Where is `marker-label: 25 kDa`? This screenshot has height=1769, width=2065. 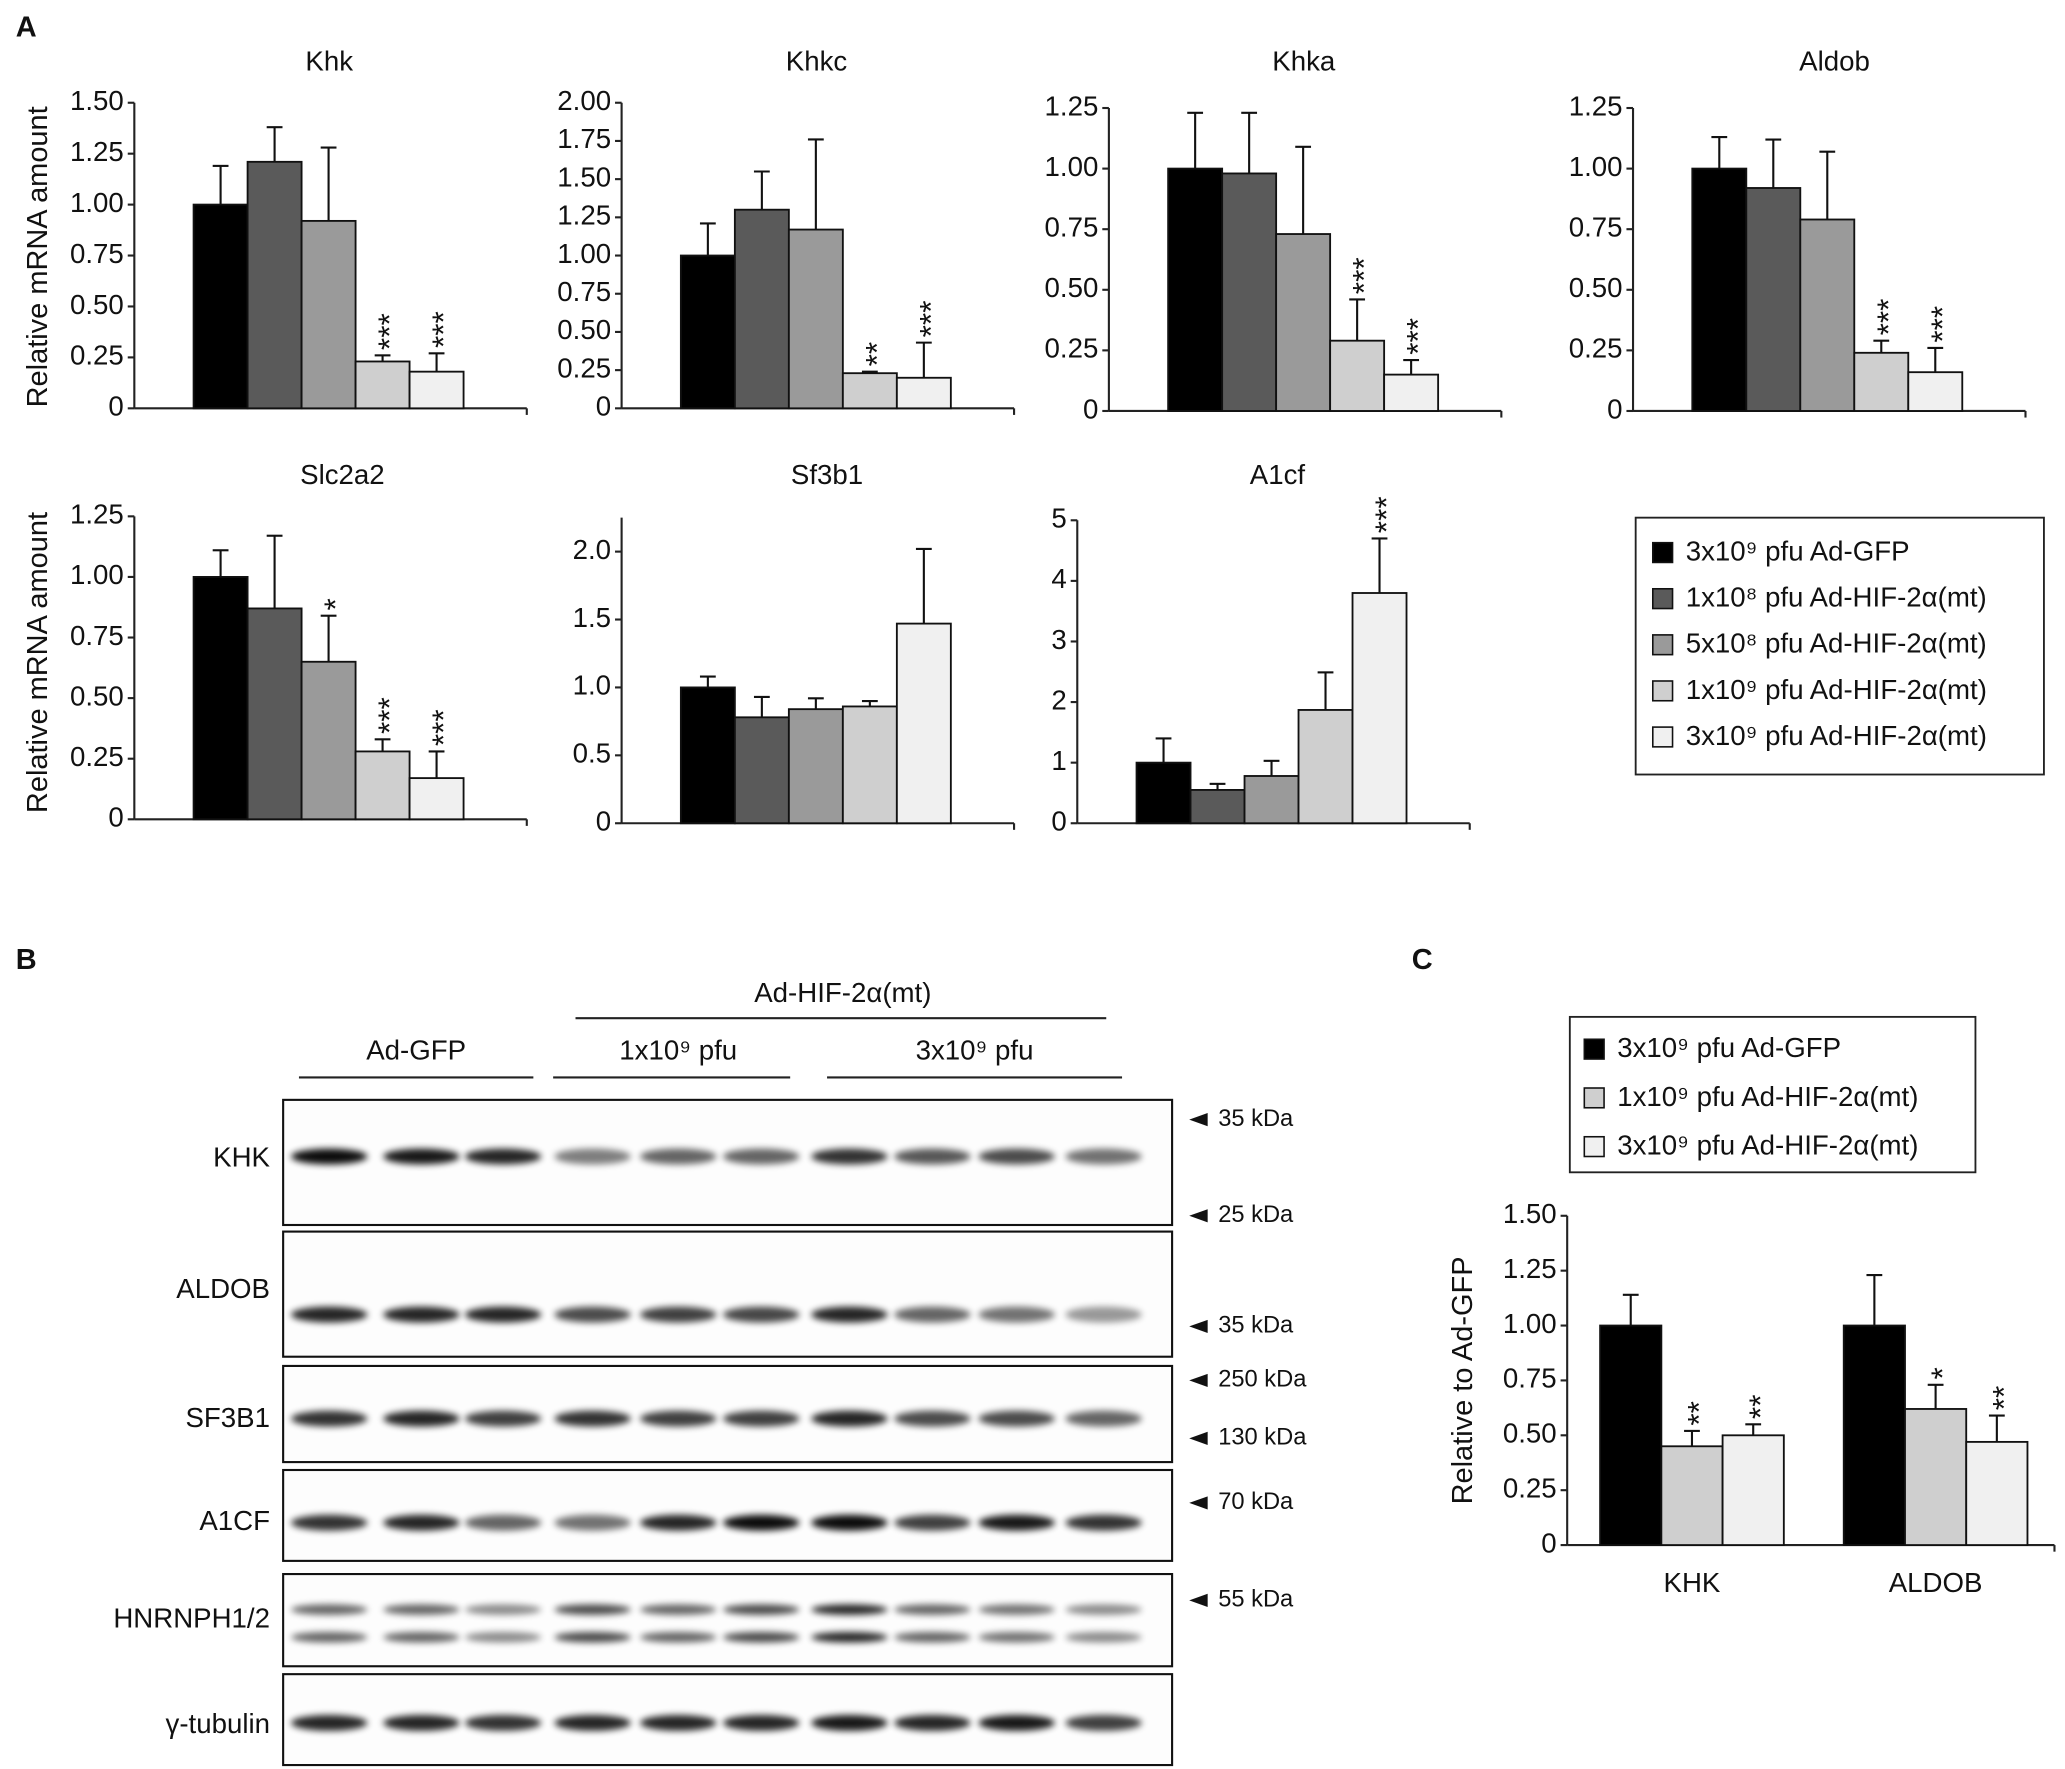 marker-label: 25 kDa is located at coordinates (1256, 1215).